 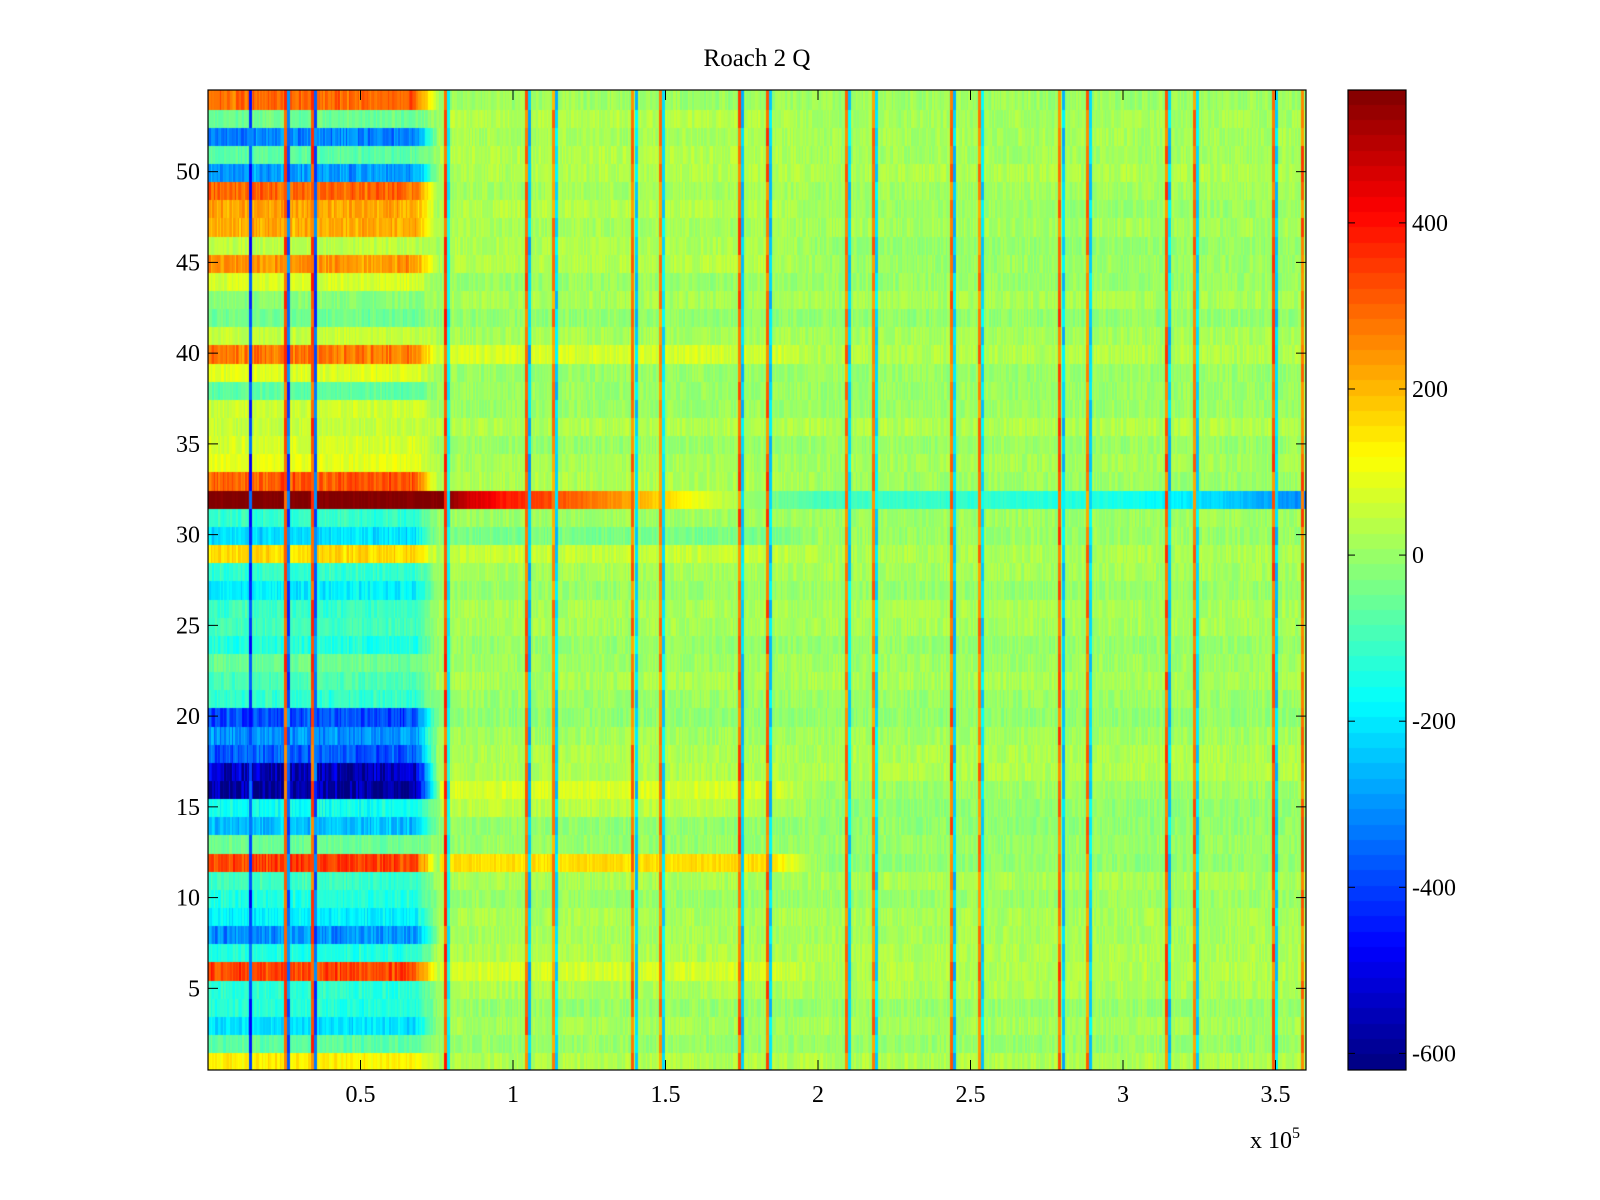 What do you see at coordinates (666, 1095) in the screenshot?
I see `x-tick-label: 1.5` at bounding box center [666, 1095].